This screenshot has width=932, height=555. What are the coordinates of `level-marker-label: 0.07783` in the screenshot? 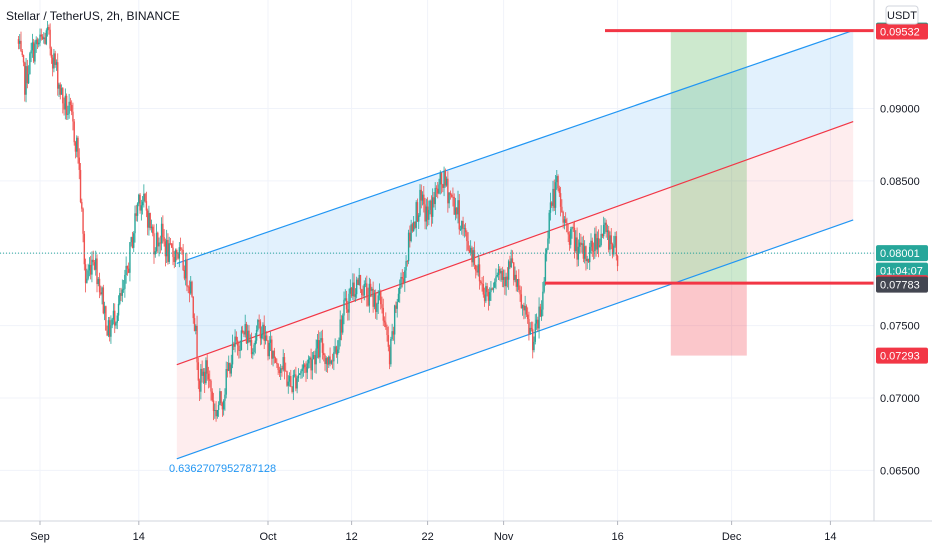 It's located at (900, 286).